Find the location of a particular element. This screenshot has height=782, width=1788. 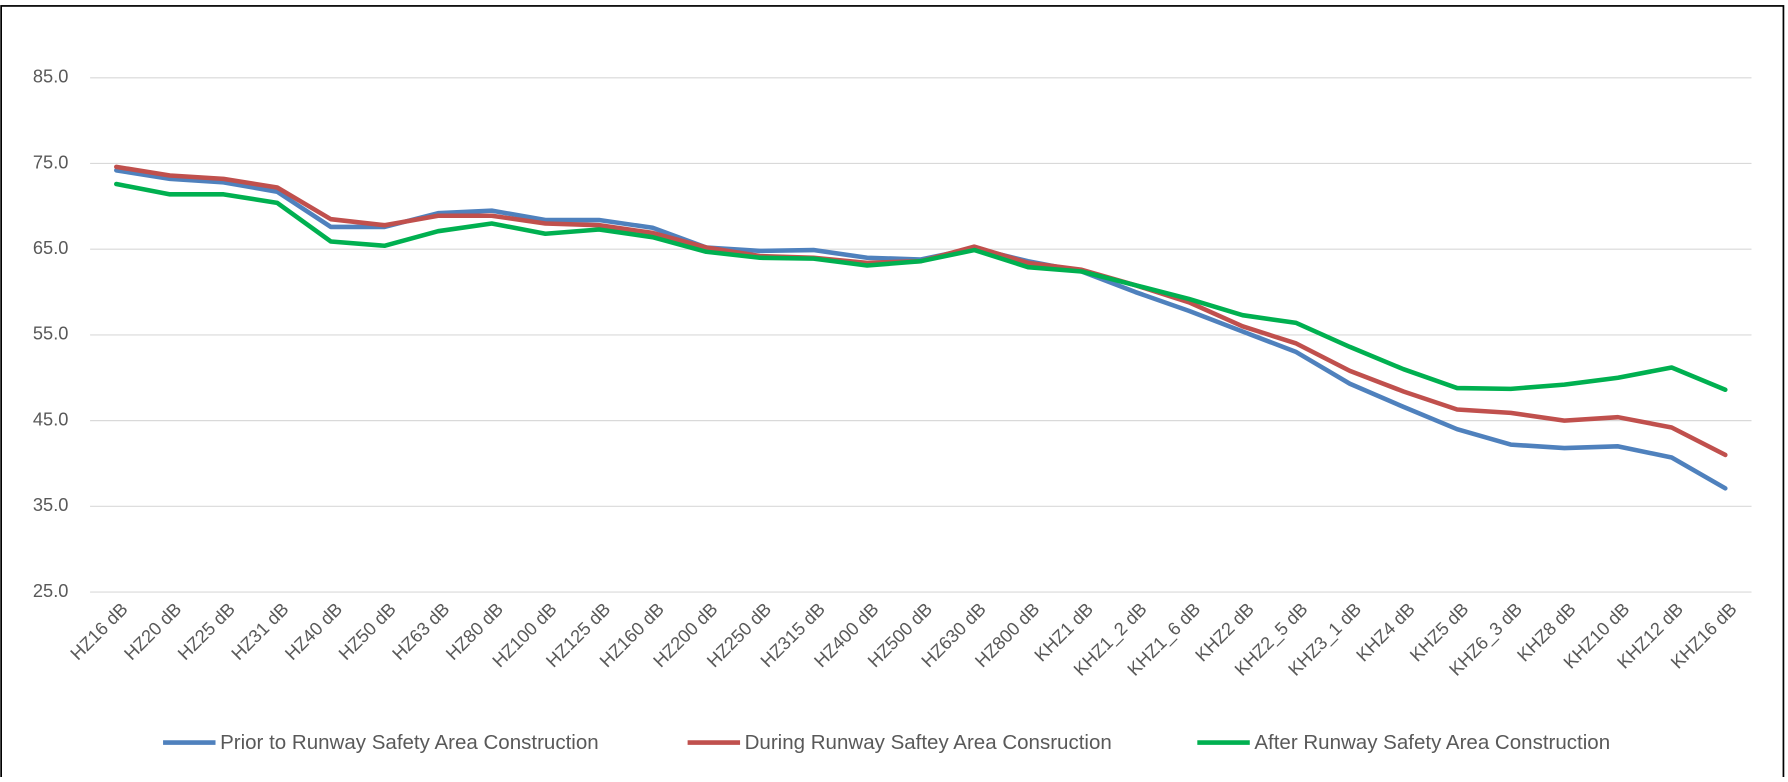

legend-label: During Runway Saftey Area Consruction is located at coordinates (928, 742).